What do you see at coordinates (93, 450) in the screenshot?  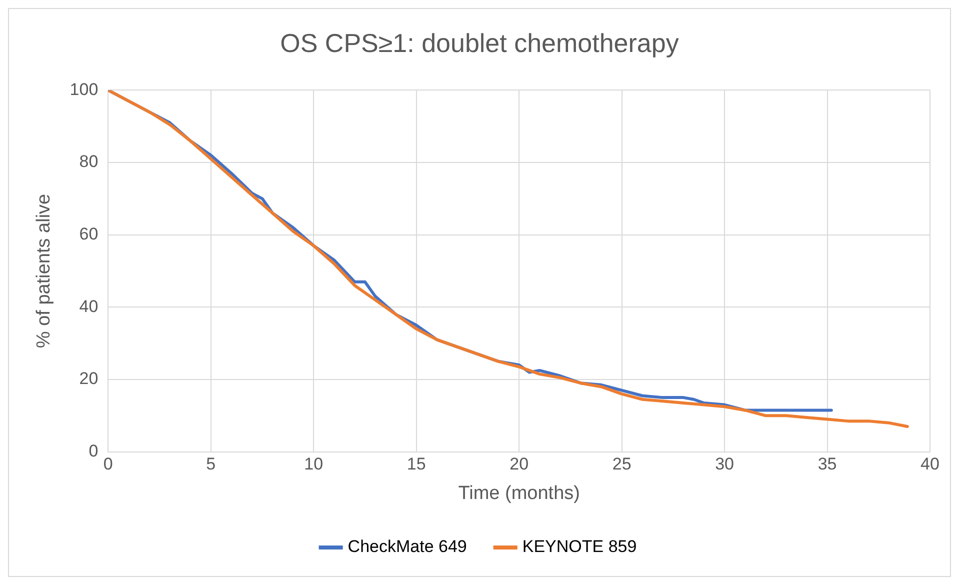 I see `y-tick-label: 0` at bounding box center [93, 450].